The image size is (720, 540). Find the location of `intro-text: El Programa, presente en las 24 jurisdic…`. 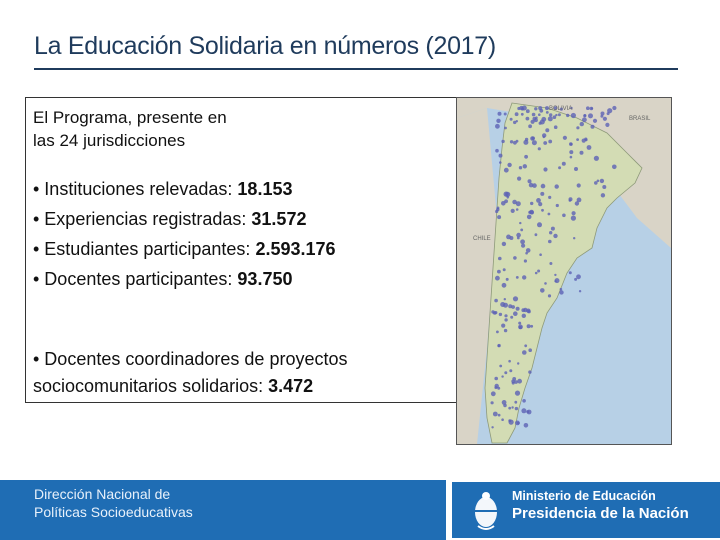

intro-text: El Programa, presente en las 24 jurisdic… is located at coordinates (130, 129).